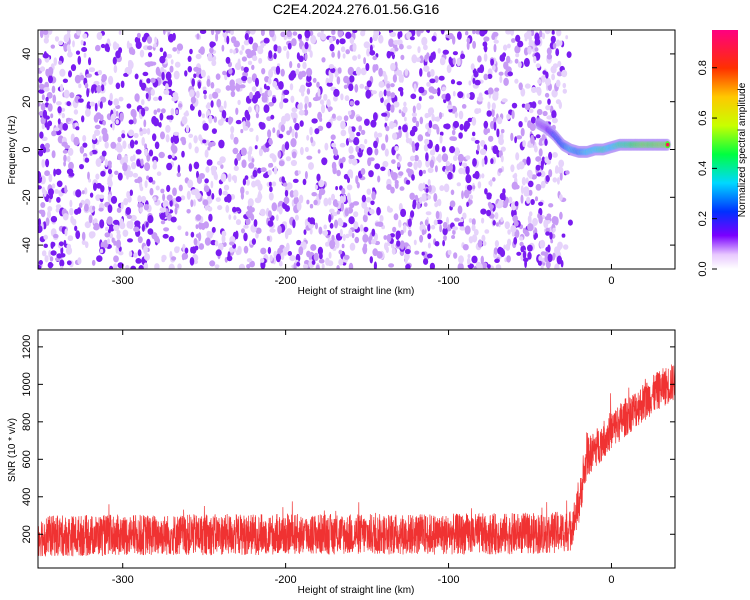 The height and width of the screenshot is (600, 750). Describe the element at coordinates (27, 534) in the screenshot. I see `y-tick-label: 200` at that location.